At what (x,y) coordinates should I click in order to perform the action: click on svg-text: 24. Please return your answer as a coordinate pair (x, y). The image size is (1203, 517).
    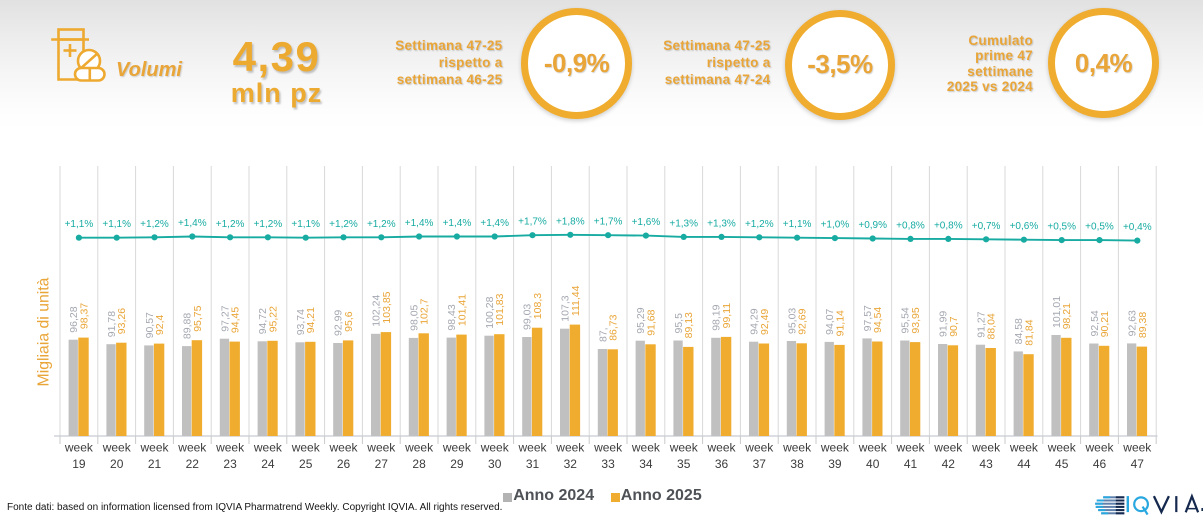
    Looking at the image, I should click on (268, 464).